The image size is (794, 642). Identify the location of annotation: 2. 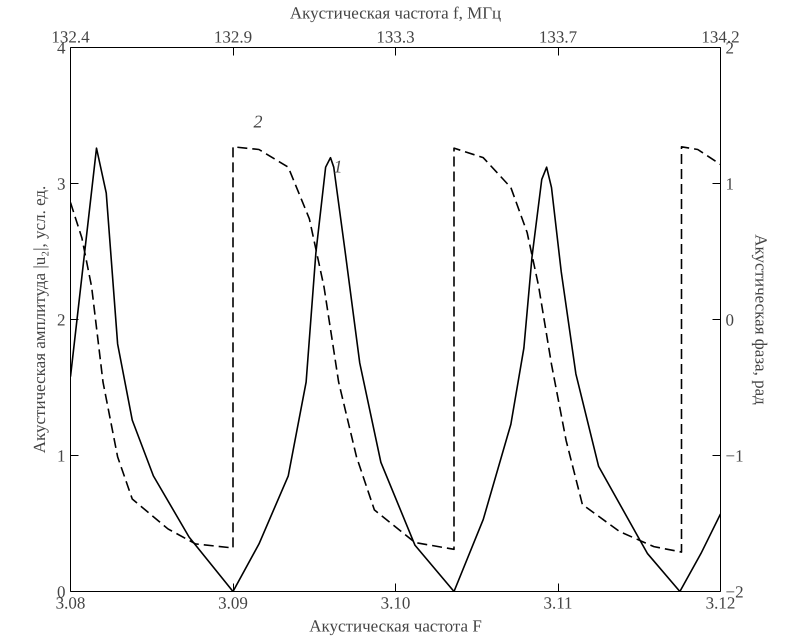
(258, 122).